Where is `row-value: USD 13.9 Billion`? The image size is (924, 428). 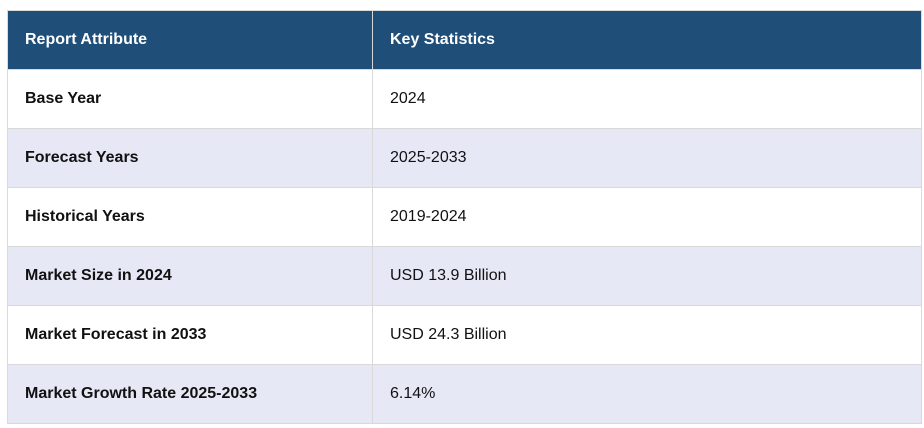 row-value: USD 13.9 Billion is located at coordinates (647, 276).